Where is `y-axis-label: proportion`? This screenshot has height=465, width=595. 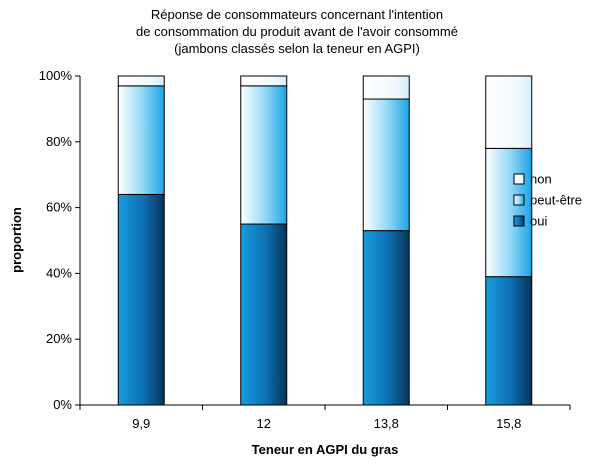 y-axis-label: proportion is located at coordinates (16, 240).